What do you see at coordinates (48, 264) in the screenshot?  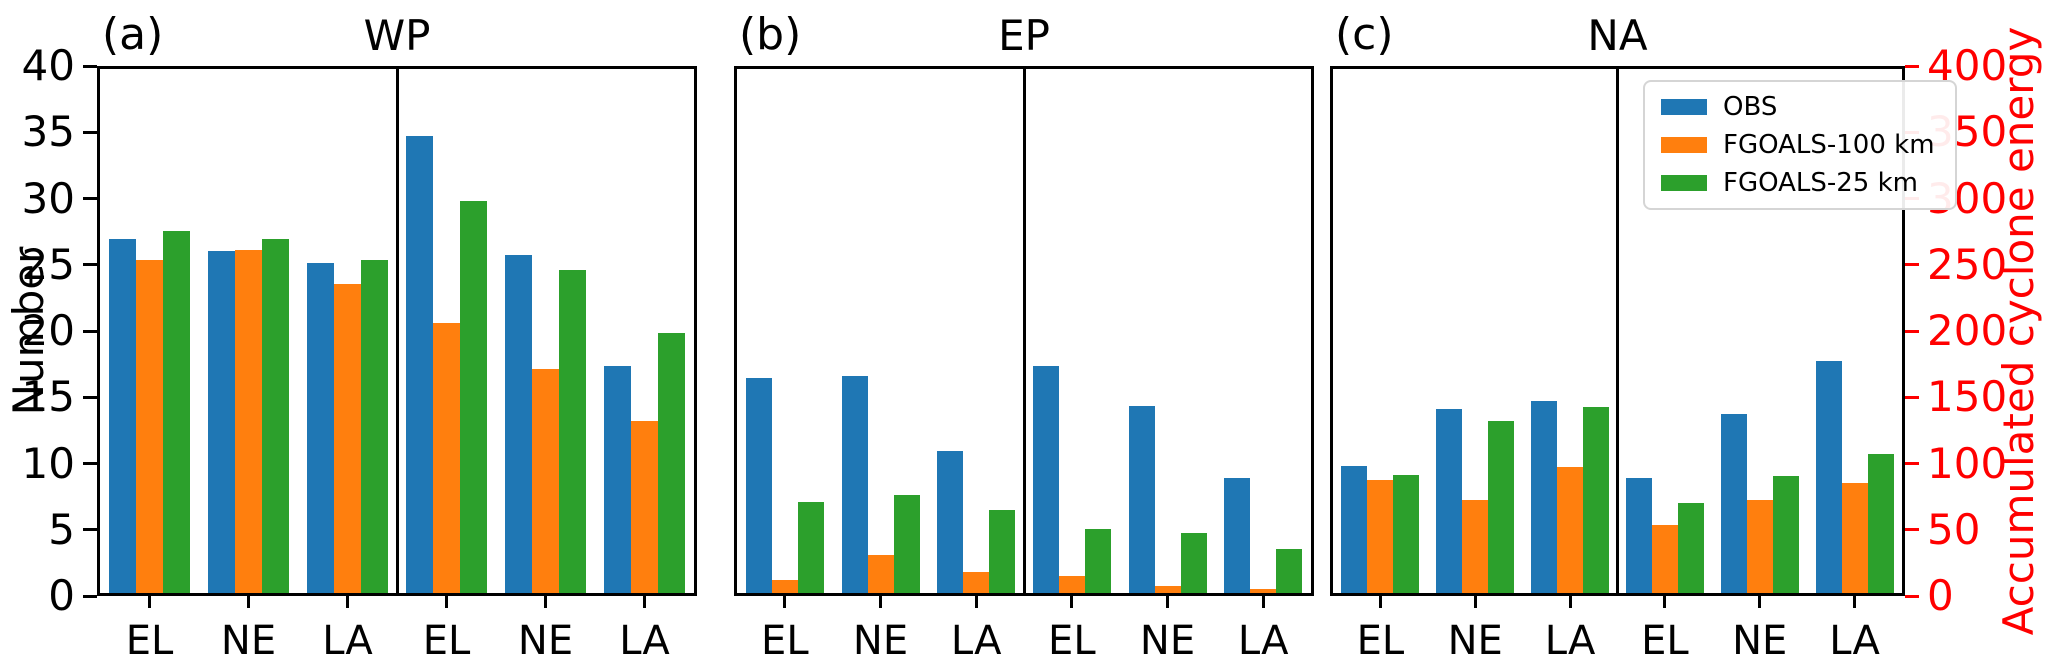 I see `number-axis-tick-label: 25` at bounding box center [48, 264].